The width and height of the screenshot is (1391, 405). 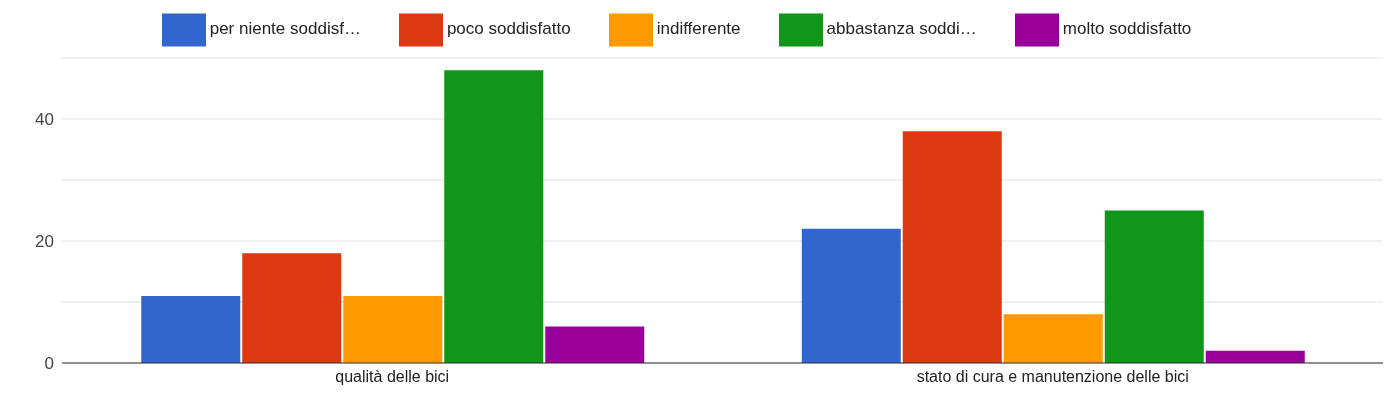 What do you see at coordinates (698, 29) in the screenshot?
I see `legend-label: indifferente` at bounding box center [698, 29].